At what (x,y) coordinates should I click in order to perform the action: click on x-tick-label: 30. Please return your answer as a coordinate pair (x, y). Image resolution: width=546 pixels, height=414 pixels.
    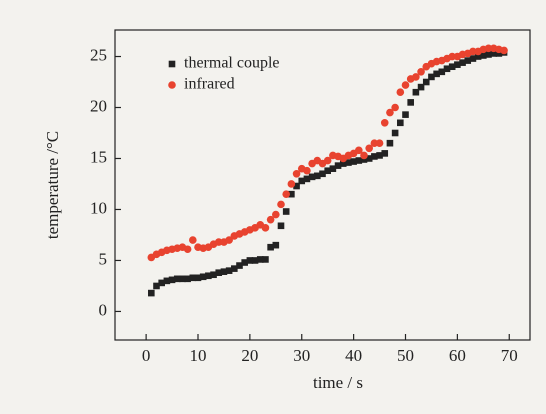
    Looking at the image, I should click on (301, 355).